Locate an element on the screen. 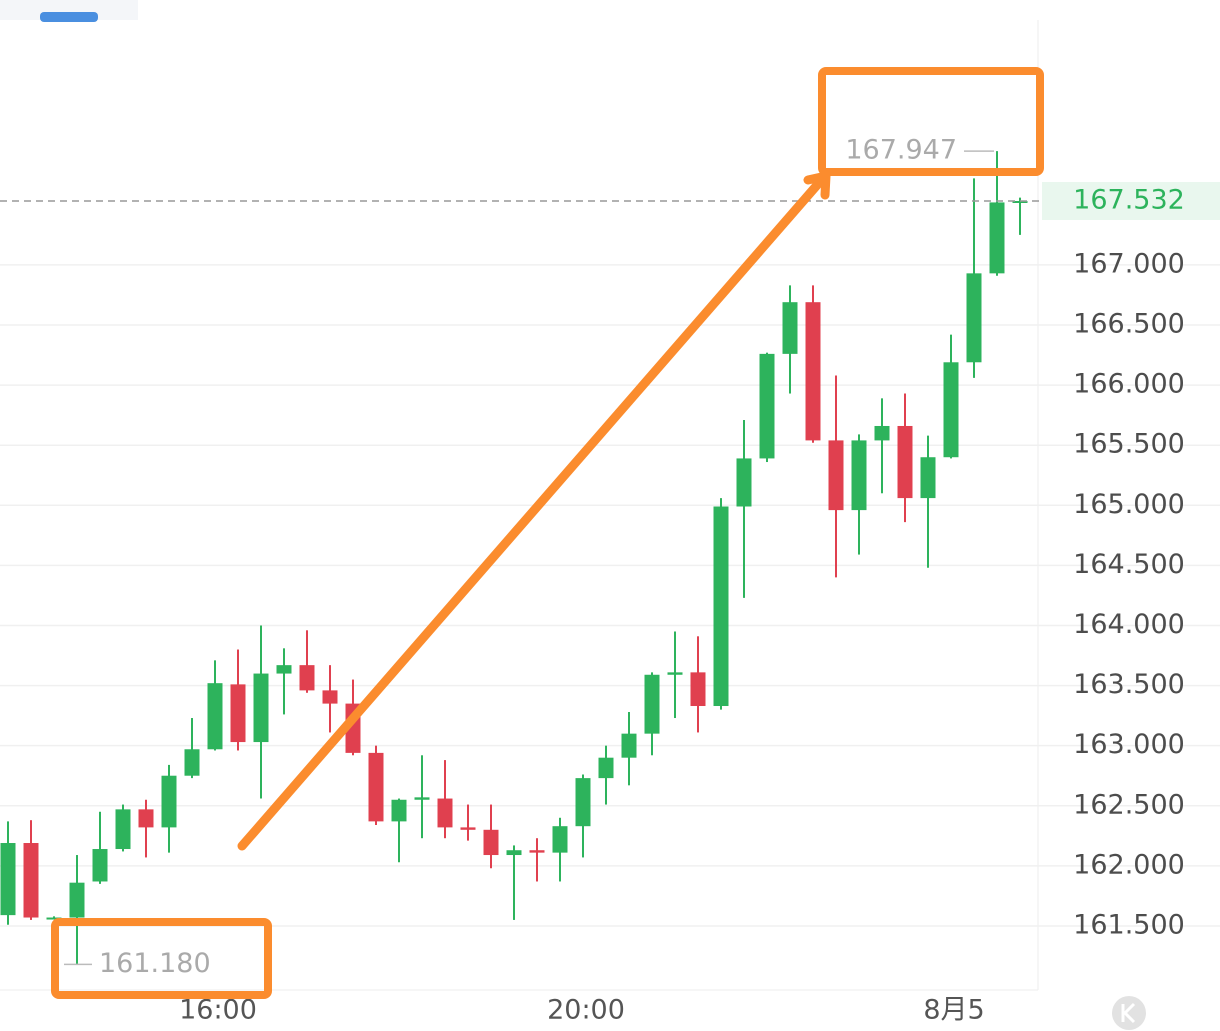 The height and width of the screenshot is (1031, 1220). last-price-box is located at coordinates (1131, 200).